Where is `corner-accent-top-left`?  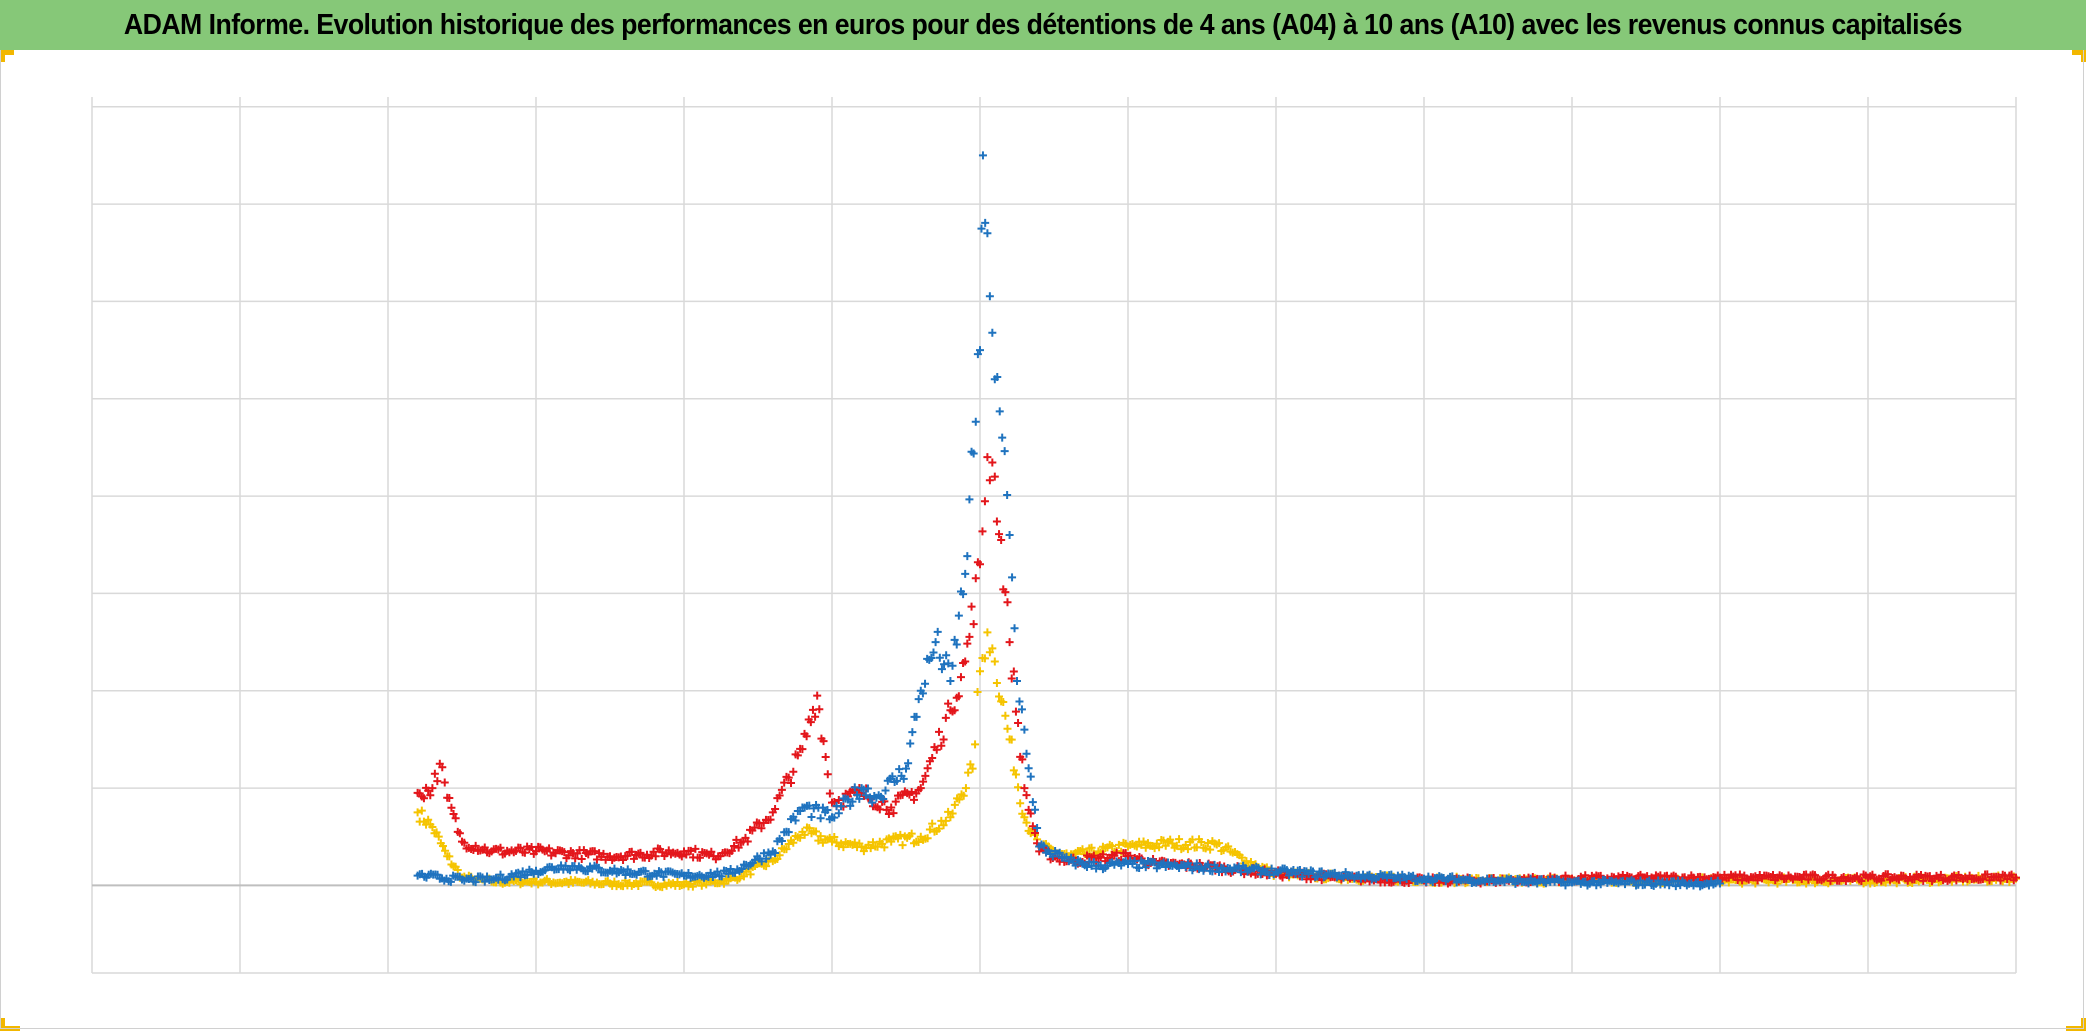
corner-accent-top-left is located at coordinates (7, 52).